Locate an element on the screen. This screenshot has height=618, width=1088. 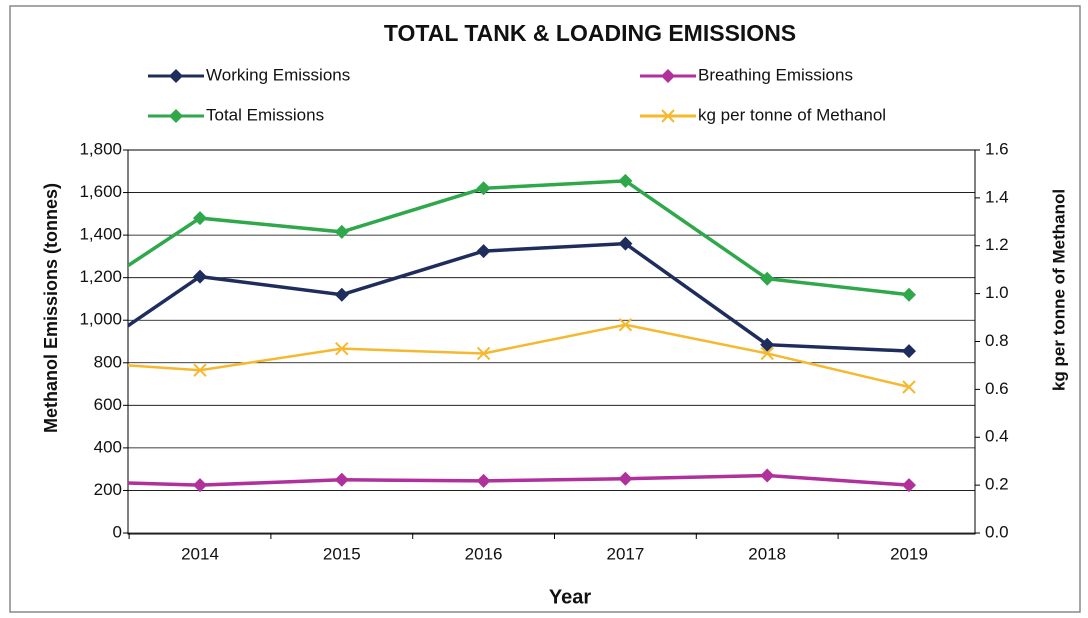
y2-tick-label: 1.0 is located at coordinates (997, 292).